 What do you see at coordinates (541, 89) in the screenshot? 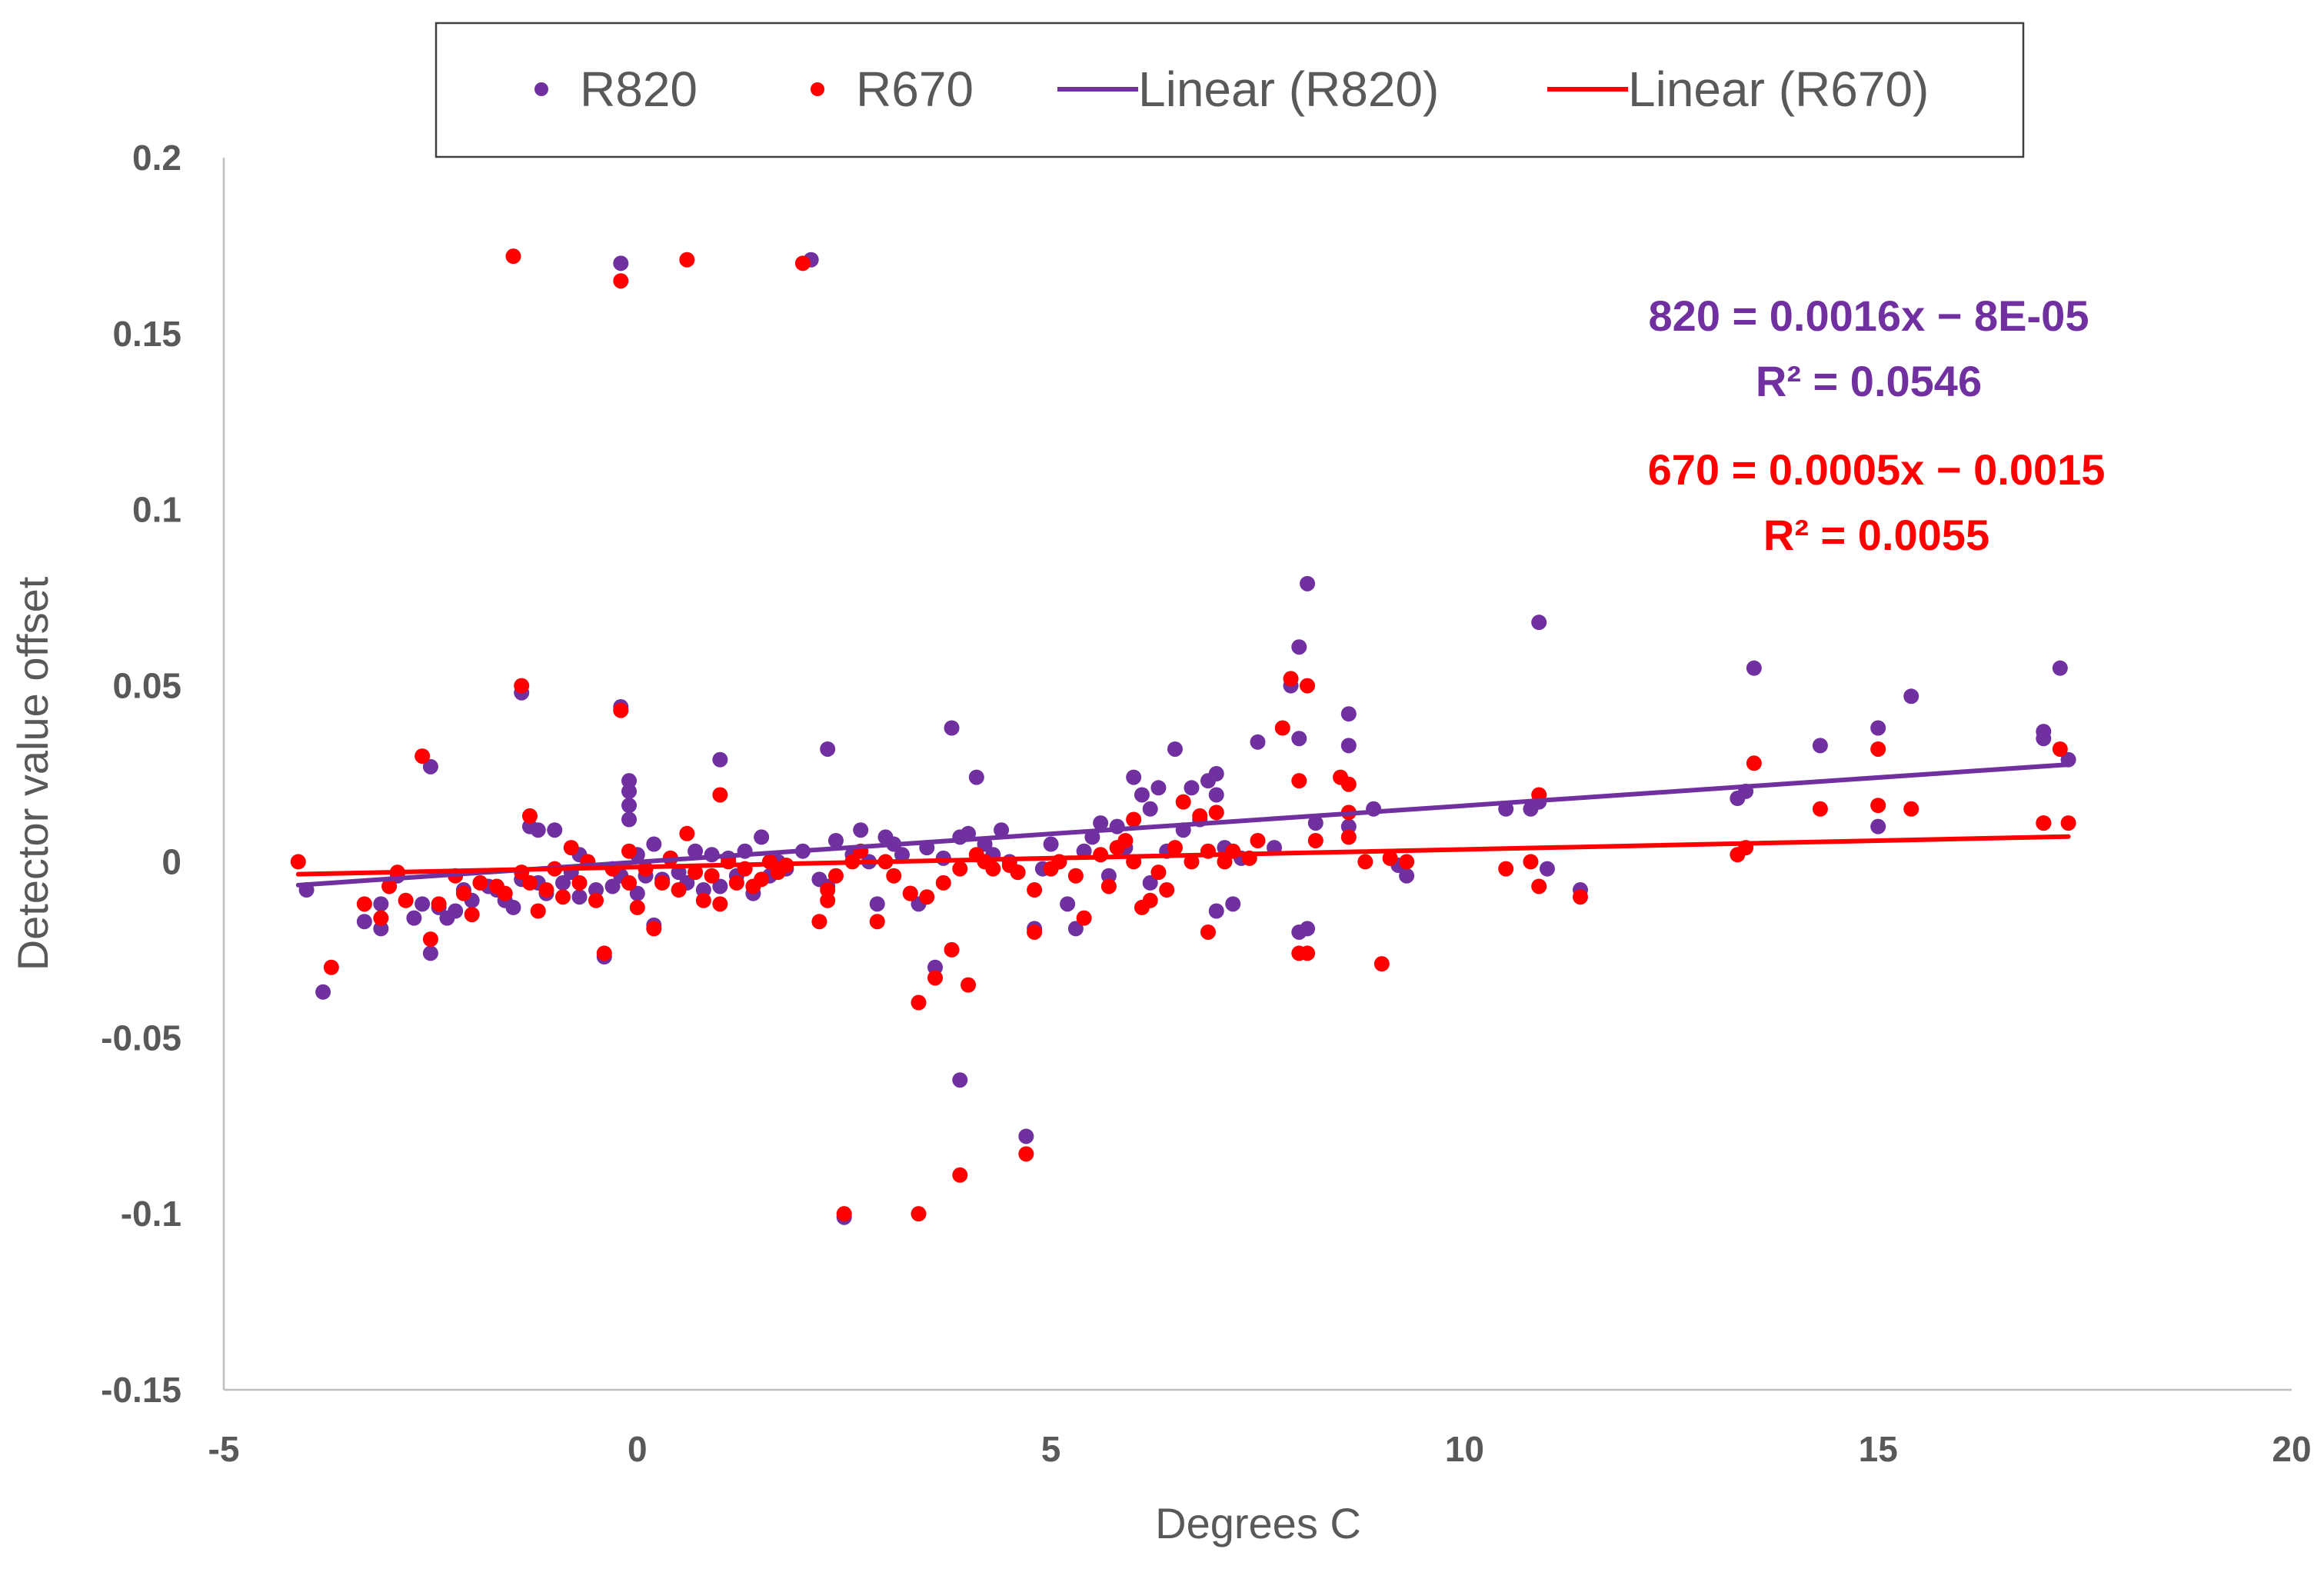
I see `legend-marker-r820` at bounding box center [541, 89].